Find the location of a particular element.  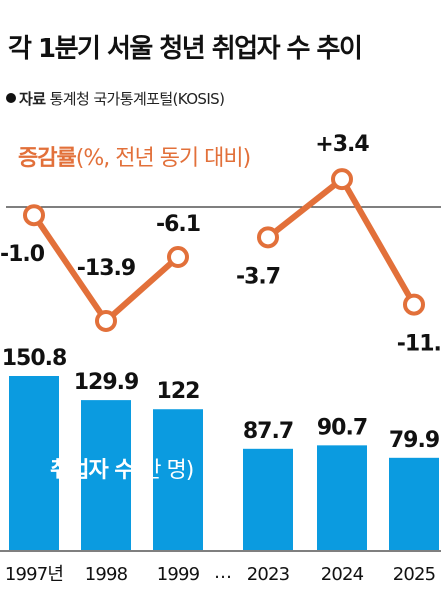

employment-unit: 만 명 is located at coordinates (163, 470).